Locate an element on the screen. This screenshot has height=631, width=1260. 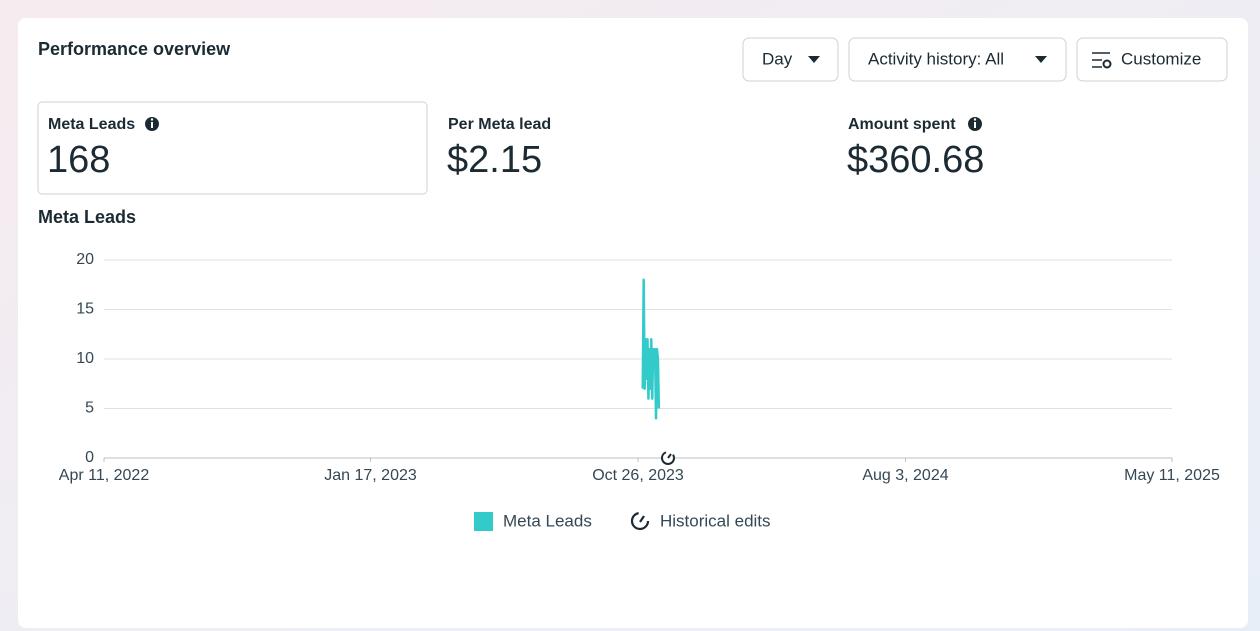
y-tick-label: 10 is located at coordinates (85, 358).